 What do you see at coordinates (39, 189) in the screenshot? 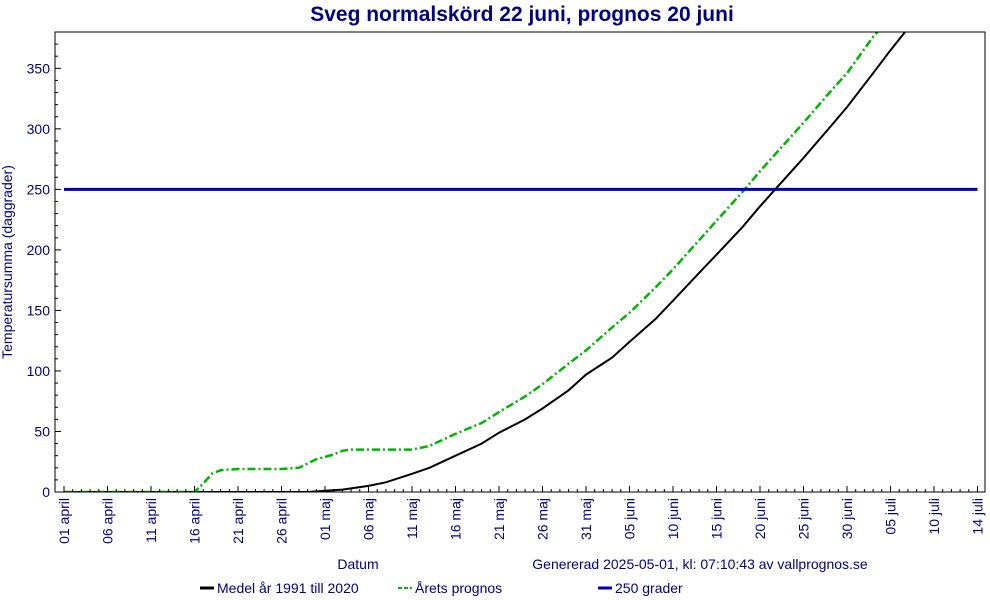
I see `y-tick-label: 250` at bounding box center [39, 189].